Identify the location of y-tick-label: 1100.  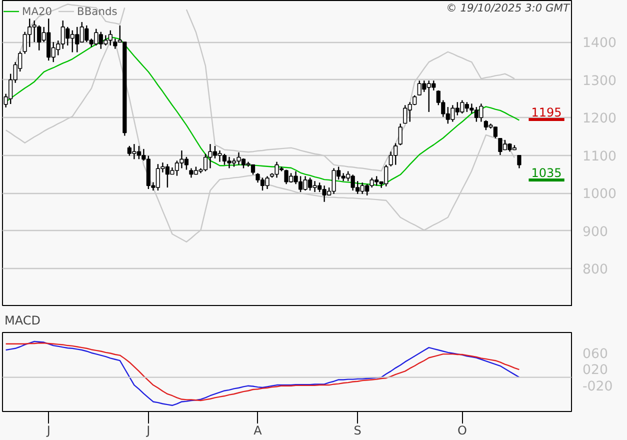
(599, 156).